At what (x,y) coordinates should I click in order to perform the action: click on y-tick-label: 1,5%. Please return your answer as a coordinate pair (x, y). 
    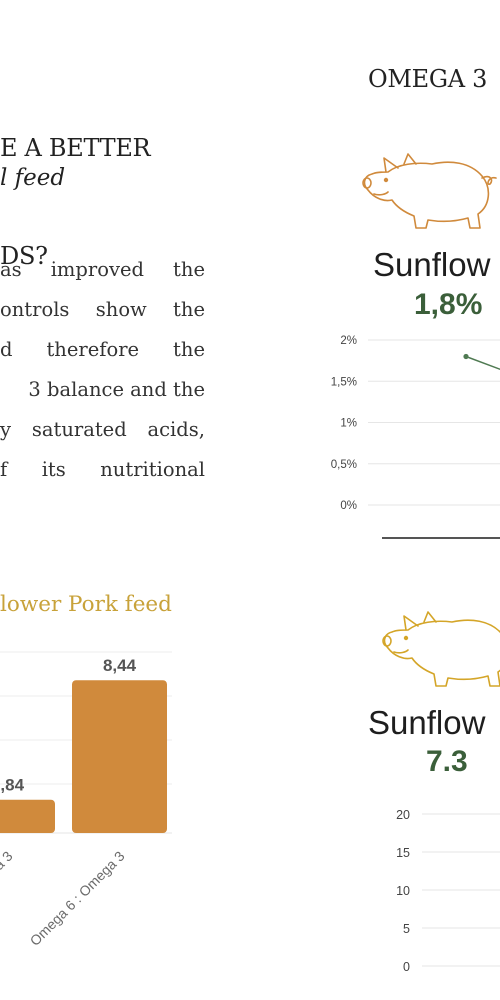
    Looking at the image, I should click on (344, 382).